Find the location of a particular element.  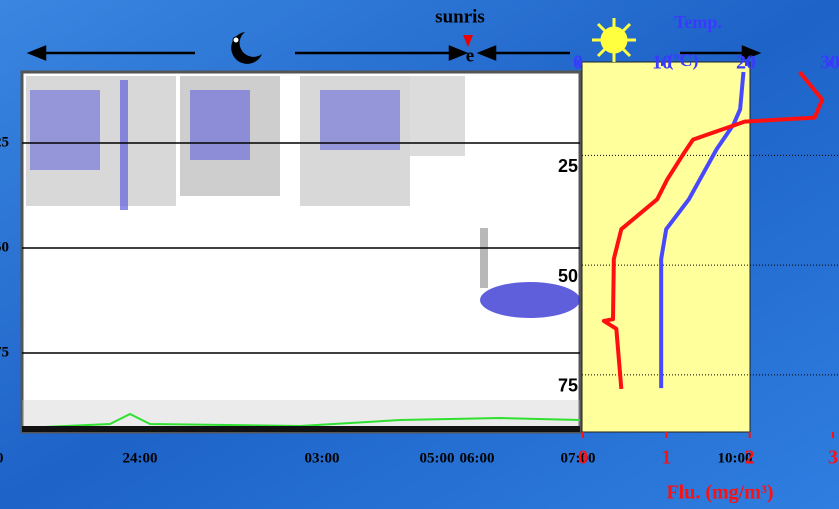

x-top-tick-label: 10 is located at coordinates (662, 63).